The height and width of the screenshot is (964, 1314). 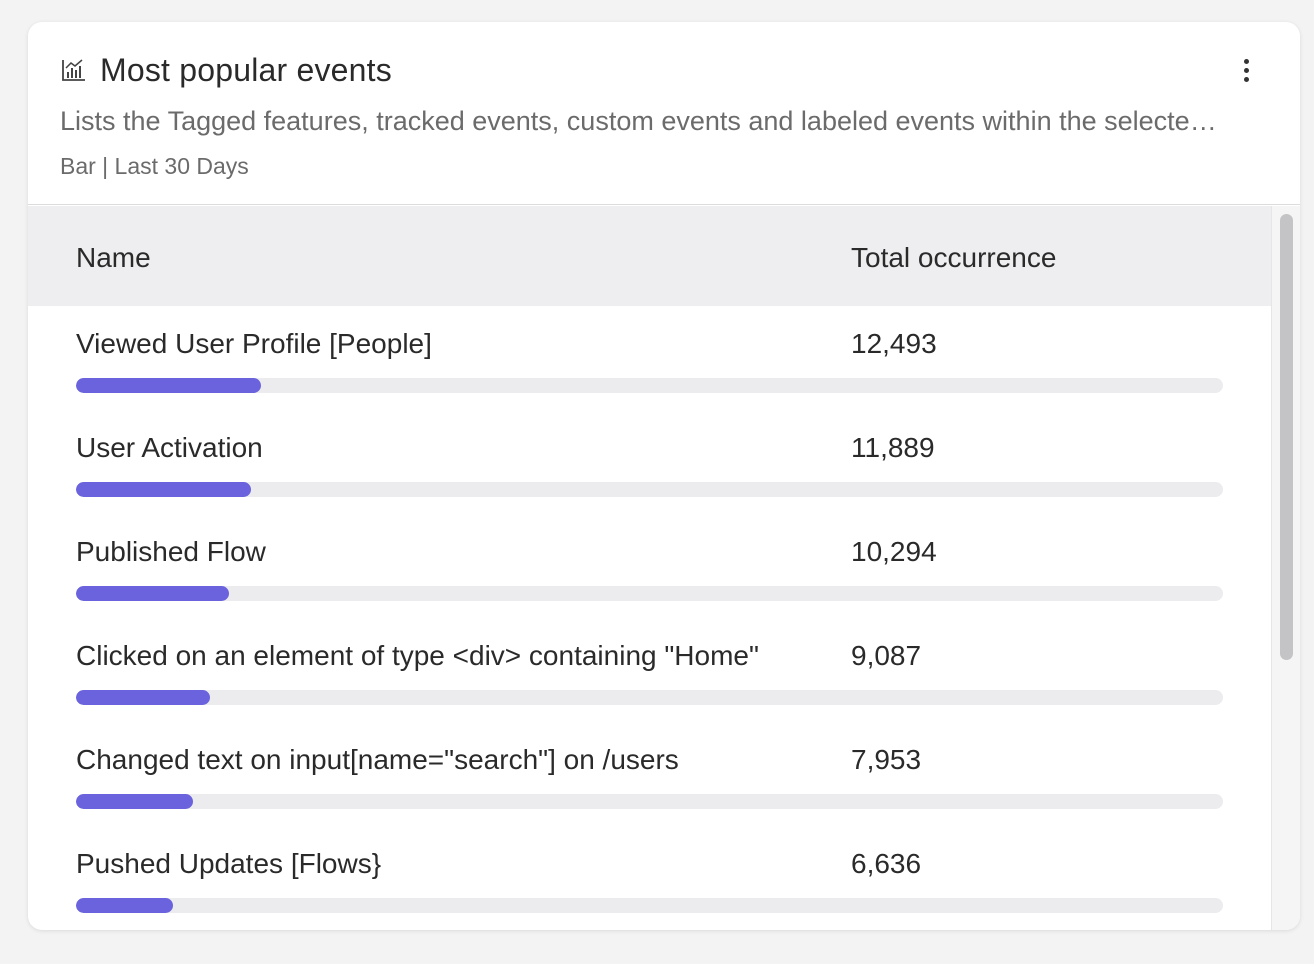 I want to click on event-name: Pushed Updates [Flows}, so click(x=229, y=863).